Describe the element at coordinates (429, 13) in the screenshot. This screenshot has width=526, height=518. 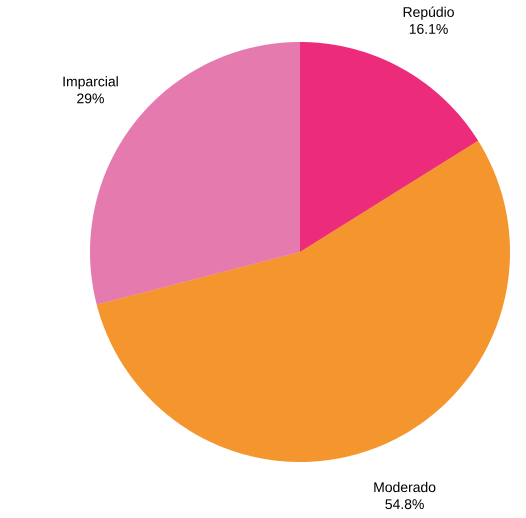
I see `slice-label: Repúdio` at that location.